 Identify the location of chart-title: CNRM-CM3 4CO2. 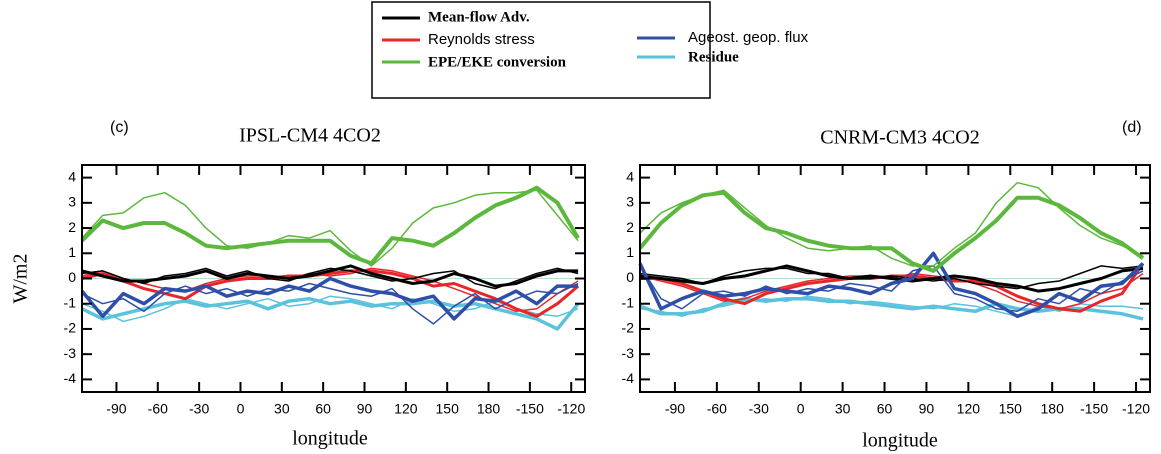
(899, 138).